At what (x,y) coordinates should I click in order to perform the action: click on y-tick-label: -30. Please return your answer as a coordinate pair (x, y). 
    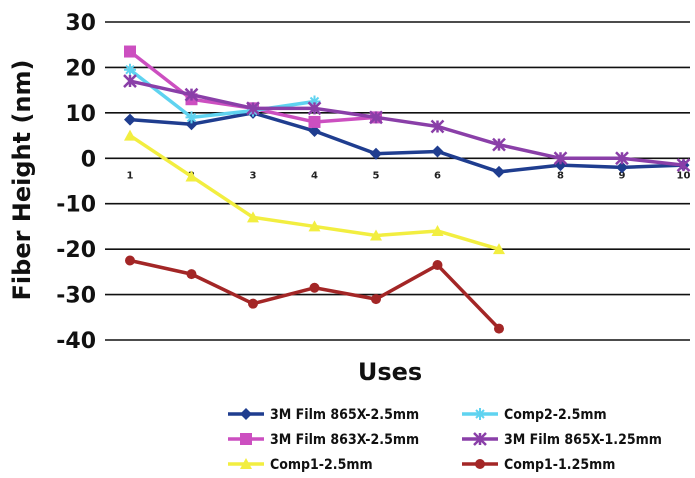
    Looking at the image, I should click on (76, 296).